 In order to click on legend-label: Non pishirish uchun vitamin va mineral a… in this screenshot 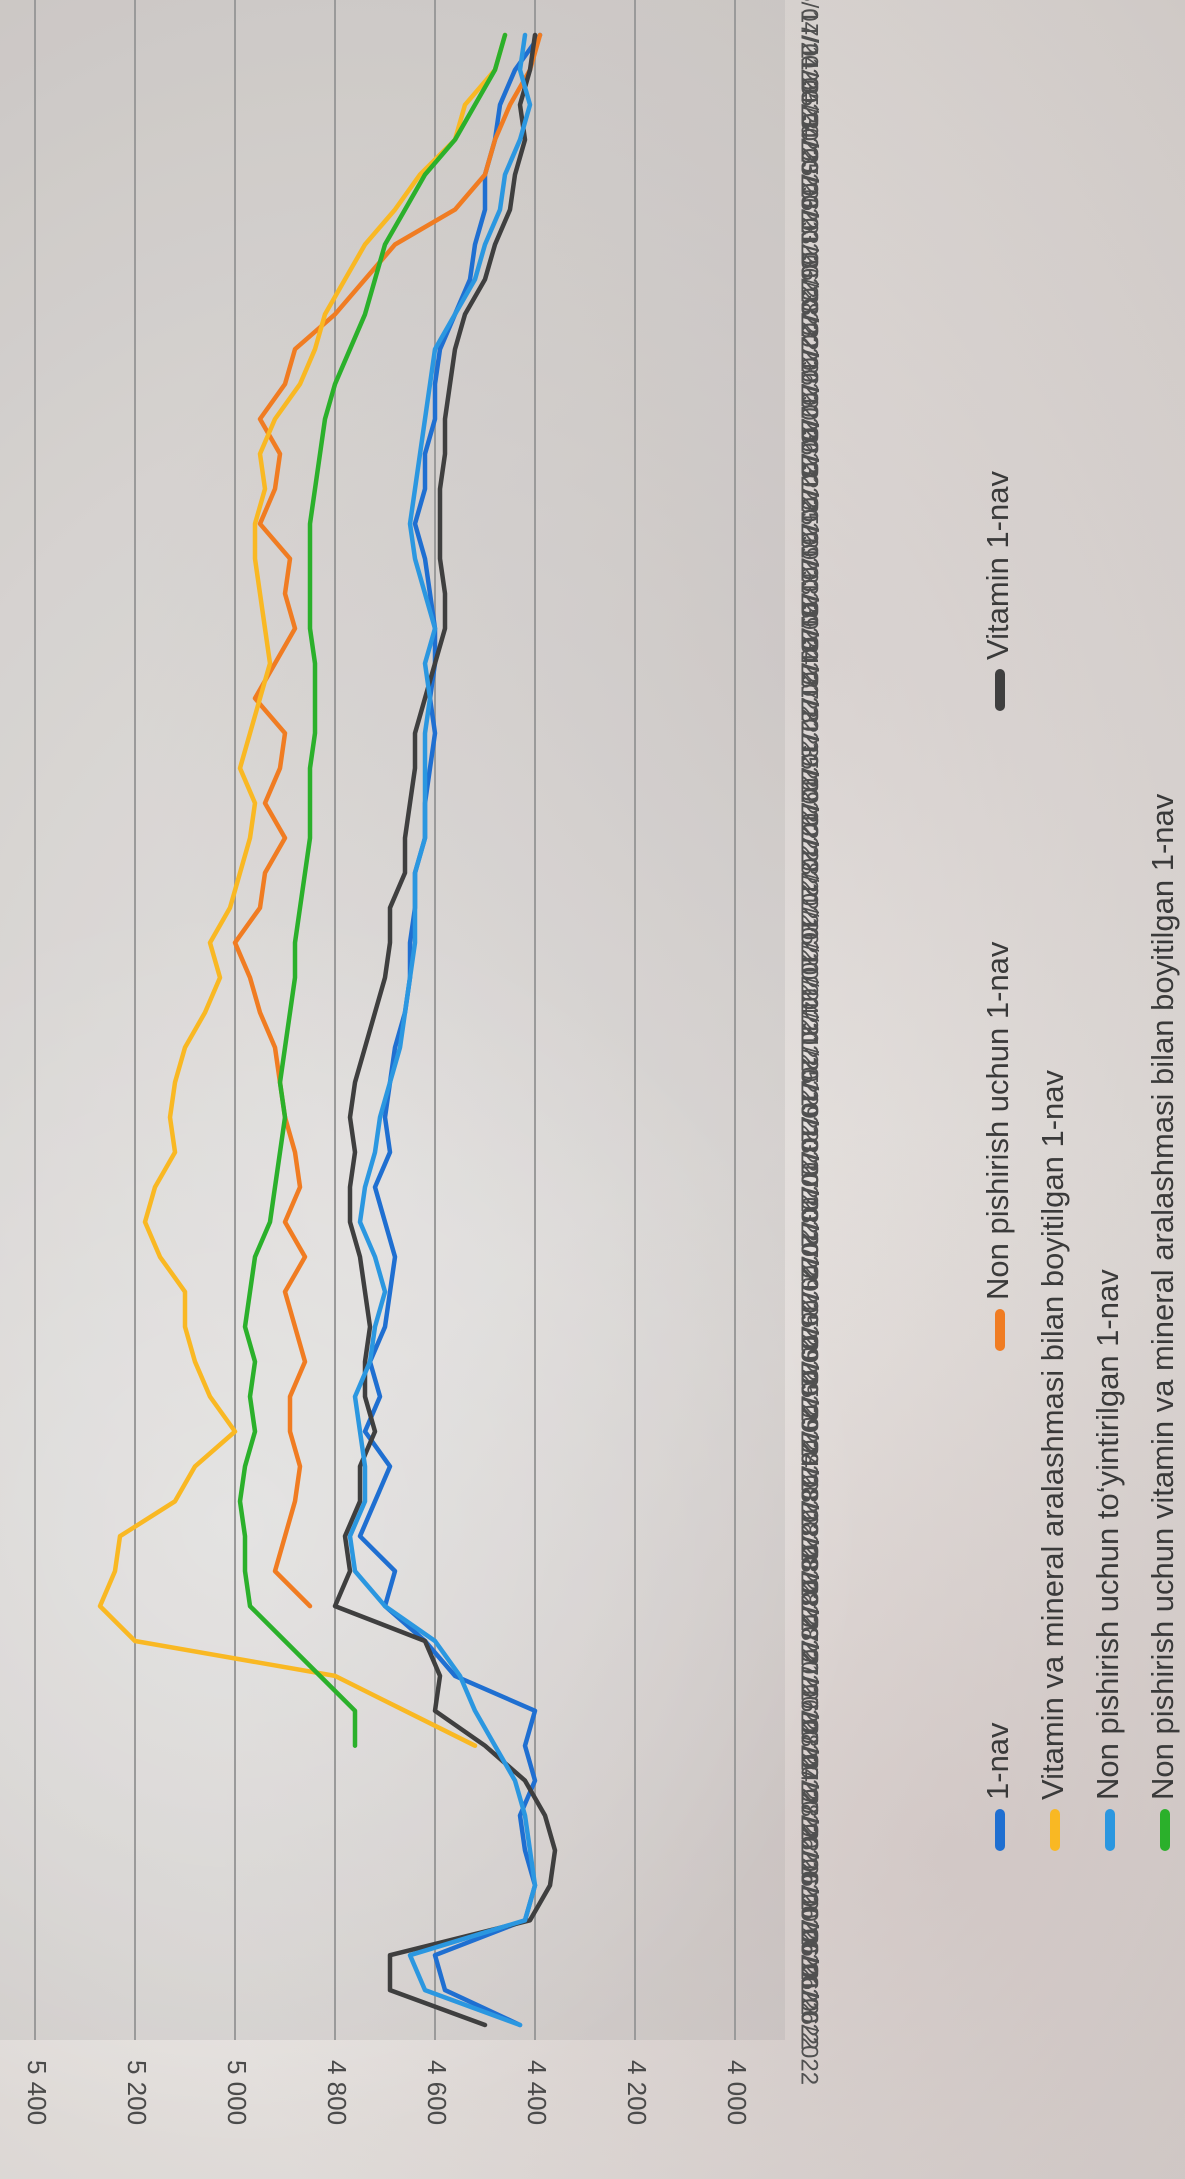, I will do `click(1162, 1296)`.